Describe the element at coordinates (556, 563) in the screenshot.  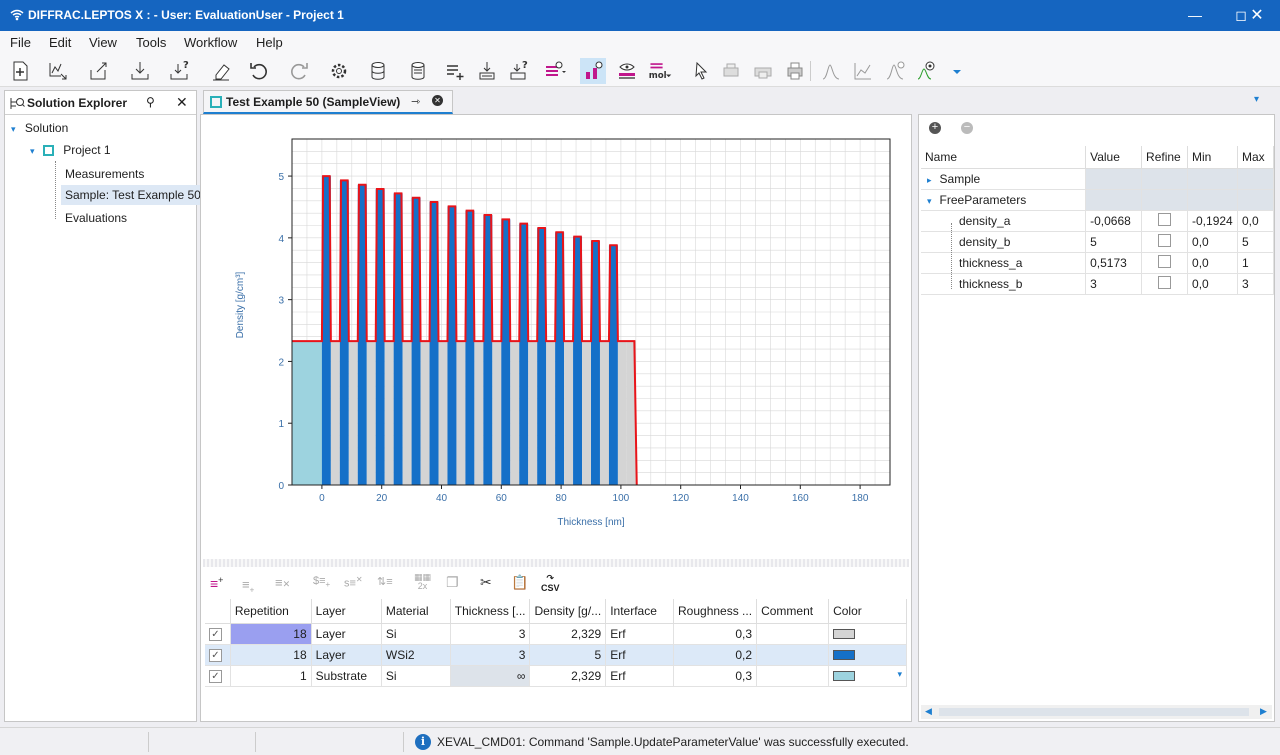
I see `panel-splitter` at that location.